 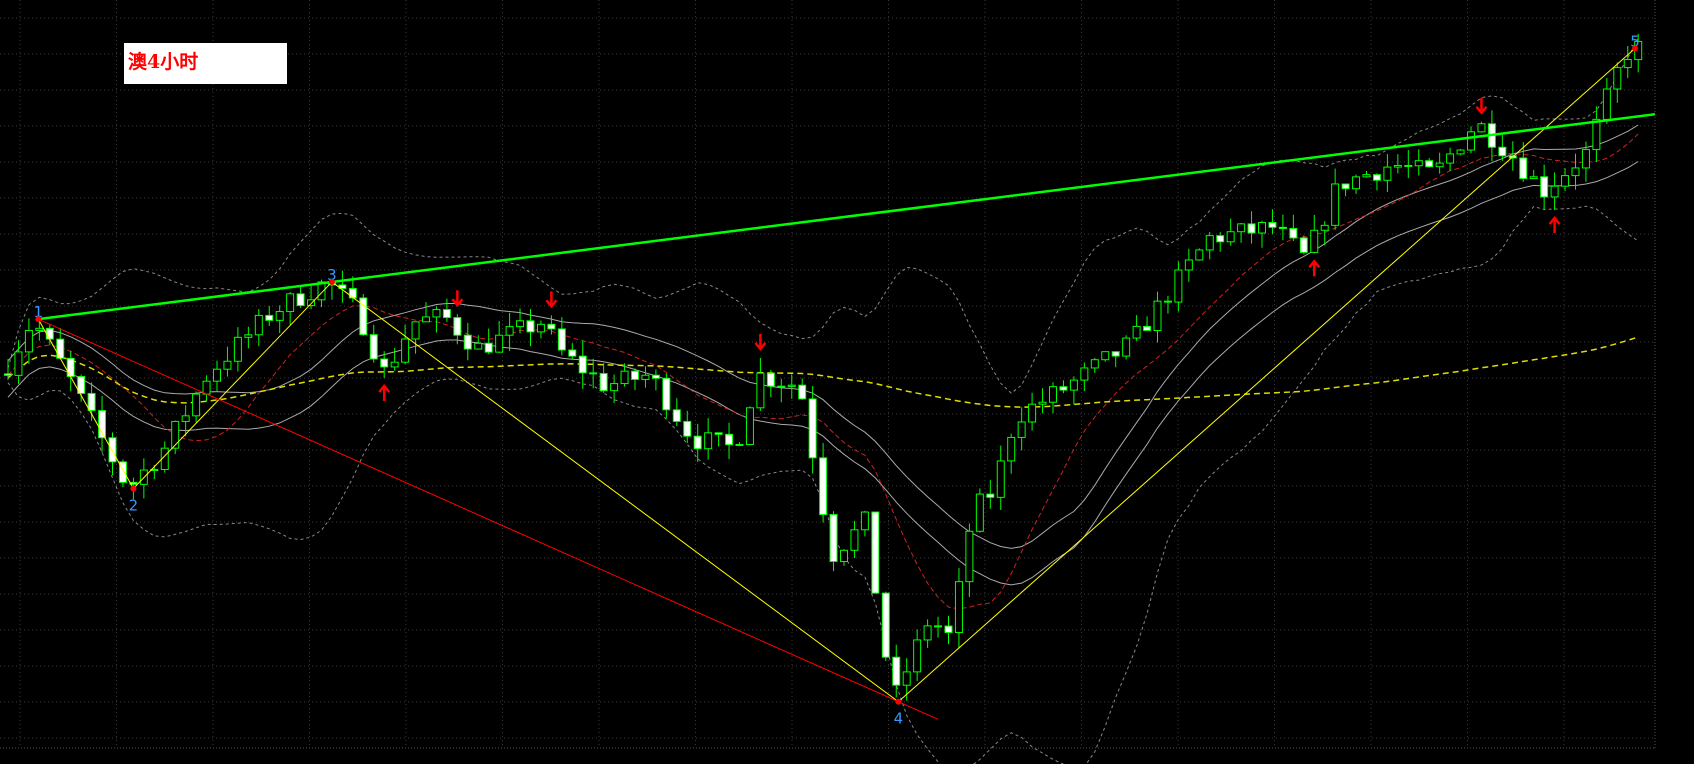 What do you see at coordinates (134, 506) in the screenshot?
I see `pivot-label: 2` at bounding box center [134, 506].